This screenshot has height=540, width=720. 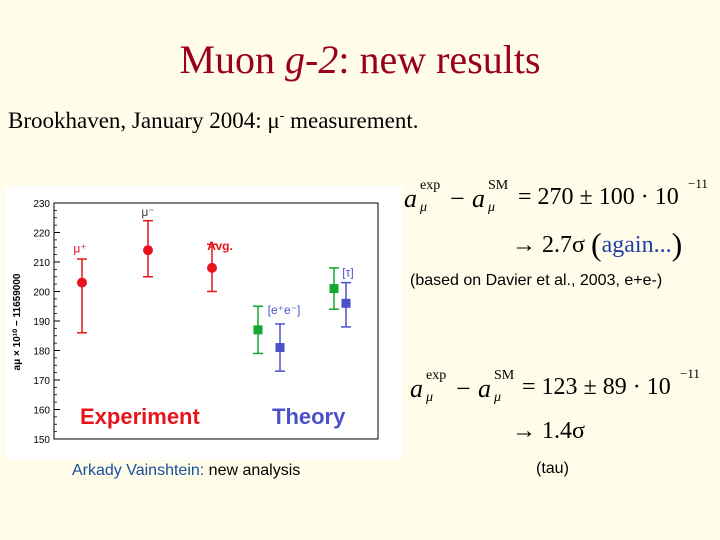 I want to click on equation-1-significance: → 2.7σ (again...), so click(x=597, y=244).